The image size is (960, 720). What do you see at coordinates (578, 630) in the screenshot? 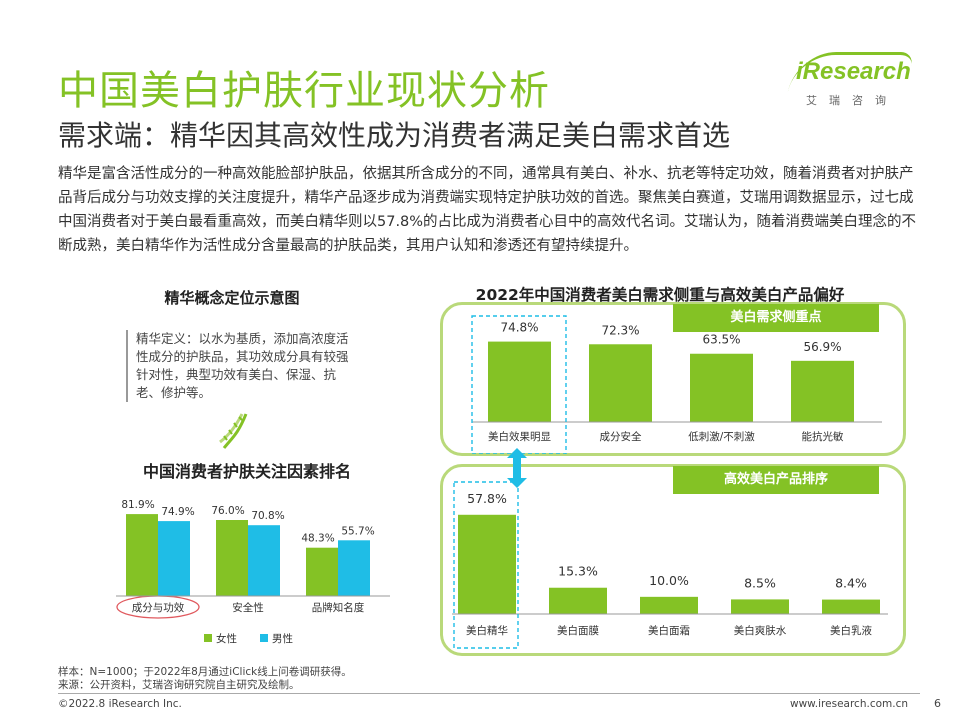
I see `tick-label: 美白面膜` at bounding box center [578, 630].